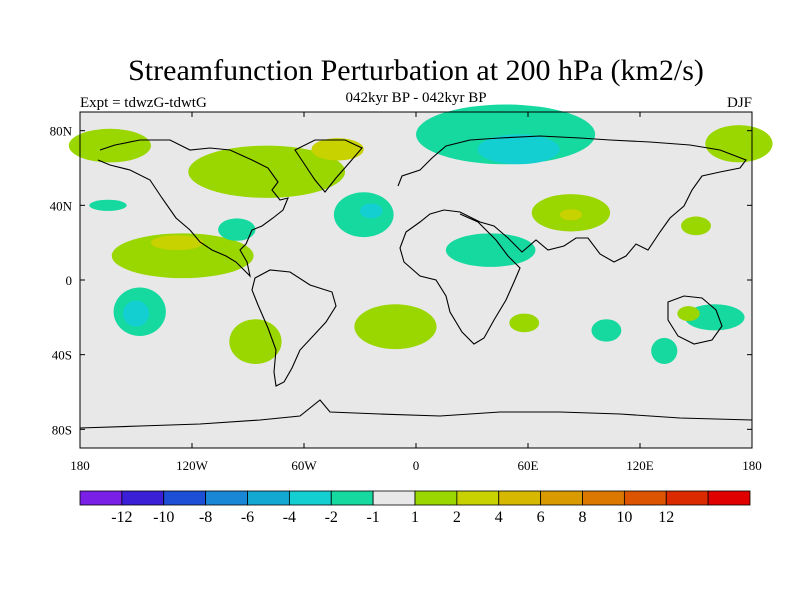 This screenshot has width=800, height=600. What do you see at coordinates (289, 517) in the screenshot?
I see `colorbar-label: -4` at bounding box center [289, 517].